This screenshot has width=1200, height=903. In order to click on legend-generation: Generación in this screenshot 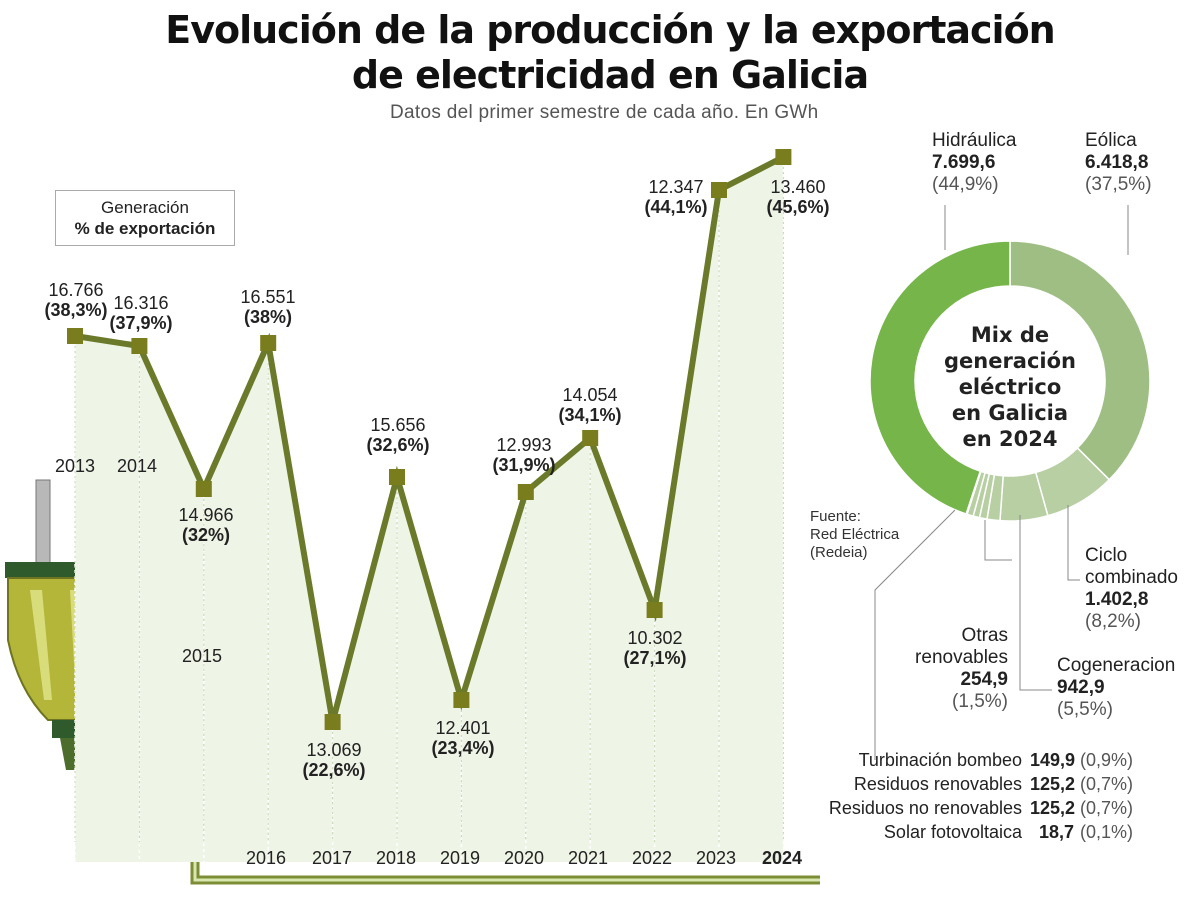, I will do `click(145, 207)`.